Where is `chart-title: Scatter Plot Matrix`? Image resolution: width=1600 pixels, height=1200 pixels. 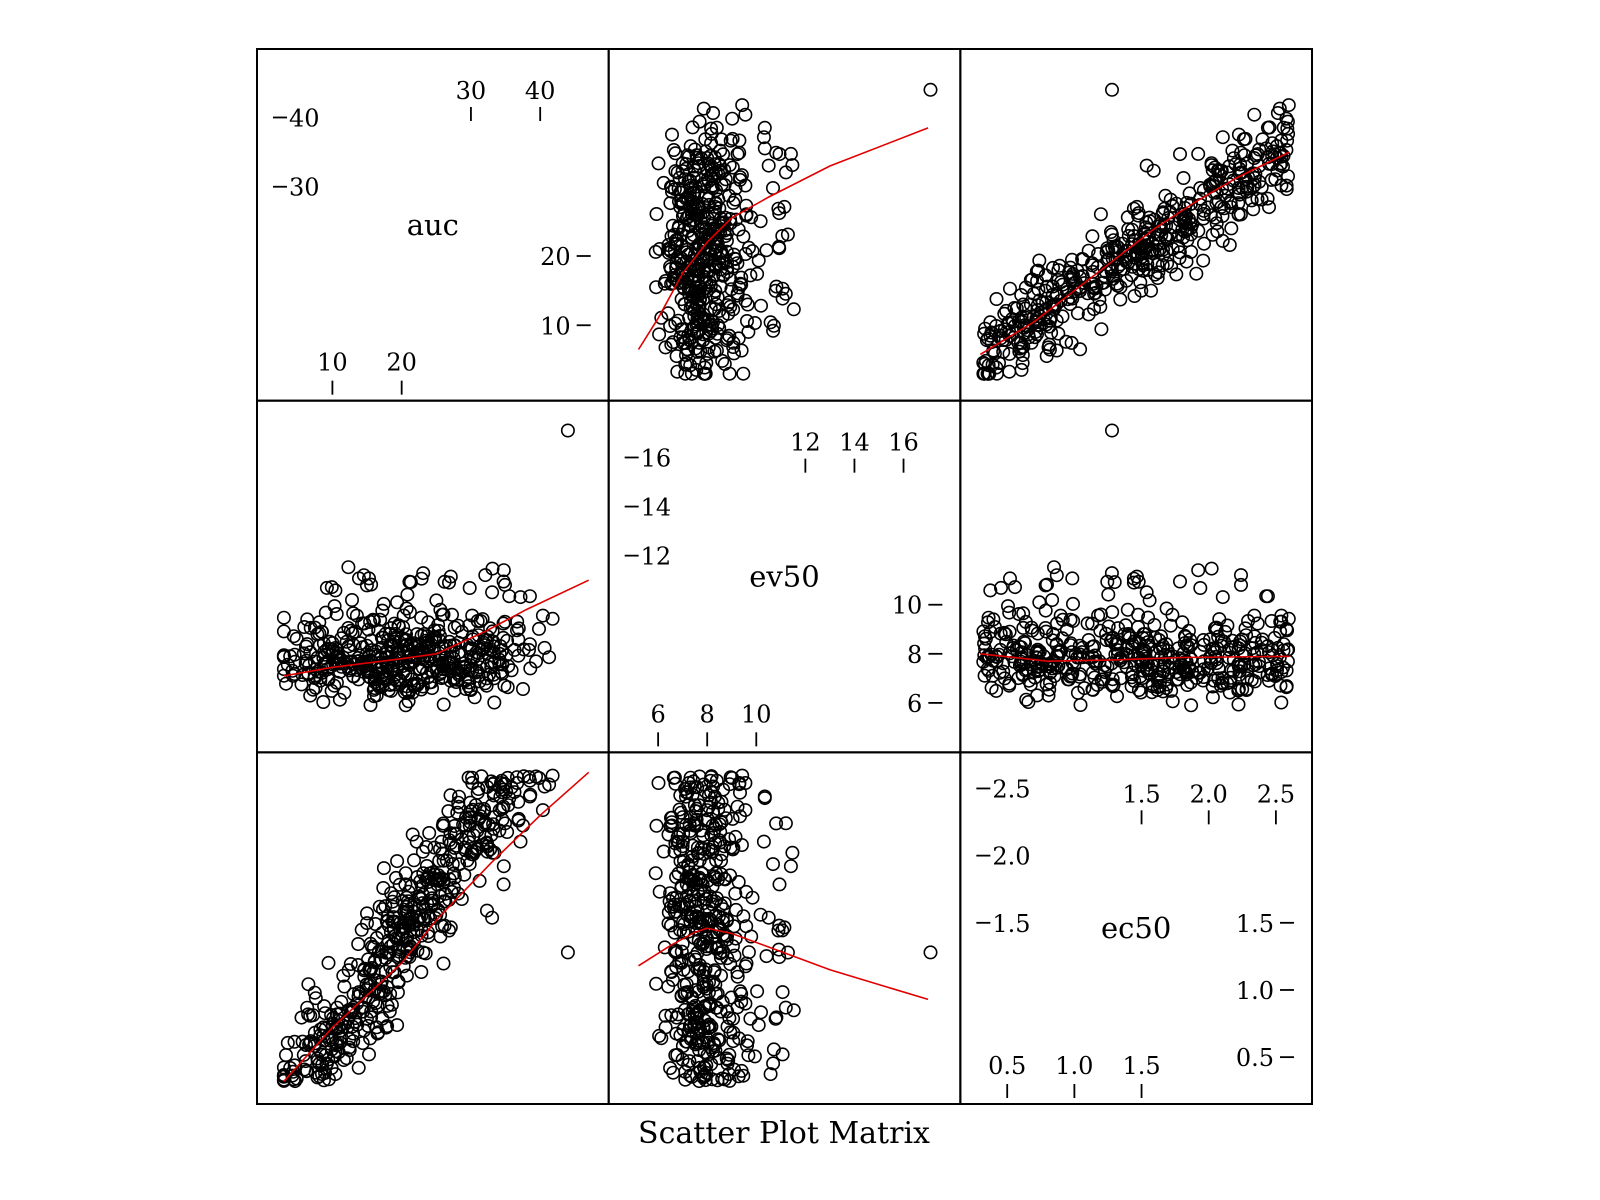
chart-title: Scatter Plot Matrix is located at coordinates (784, 1133).